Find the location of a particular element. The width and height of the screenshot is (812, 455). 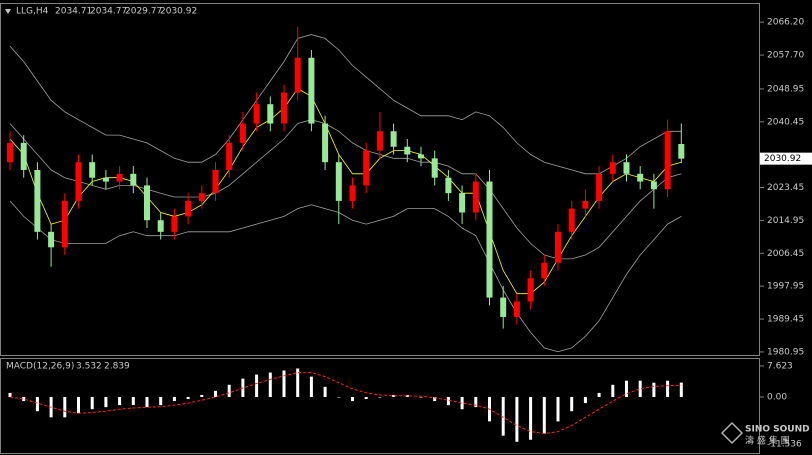

y-tick-label: 2014.95 is located at coordinates (785, 221).